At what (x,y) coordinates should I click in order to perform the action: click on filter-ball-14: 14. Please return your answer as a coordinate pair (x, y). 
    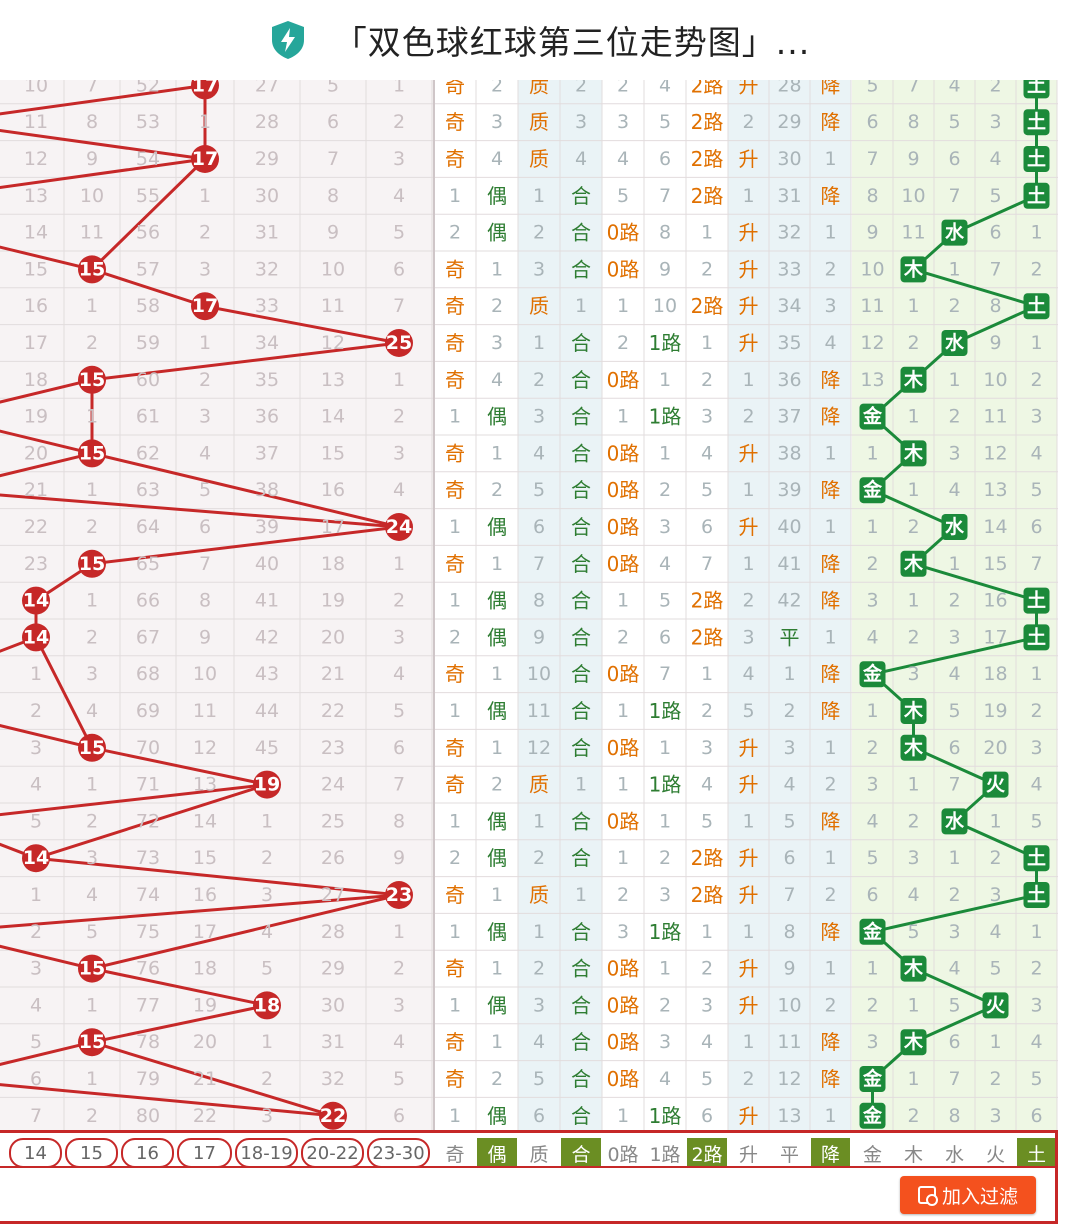
    Looking at the image, I should click on (35, 1153).